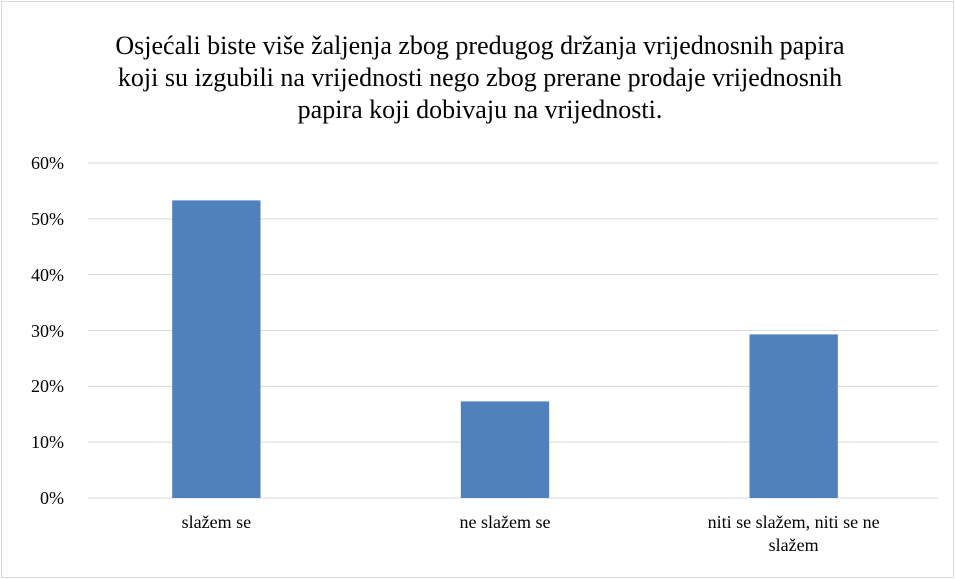 The height and width of the screenshot is (579, 955). What do you see at coordinates (47, 274) in the screenshot?
I see `y-tick-label: 40%` at bounding box center [47, 274].